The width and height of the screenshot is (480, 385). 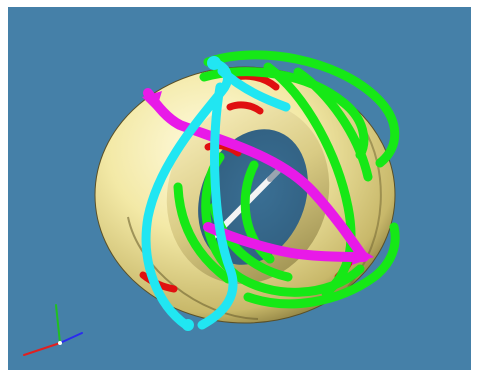 What do you see at coordinates (42, 349) in the screenshot?
I see `axis-x-line` at bounding box center [42, 349].